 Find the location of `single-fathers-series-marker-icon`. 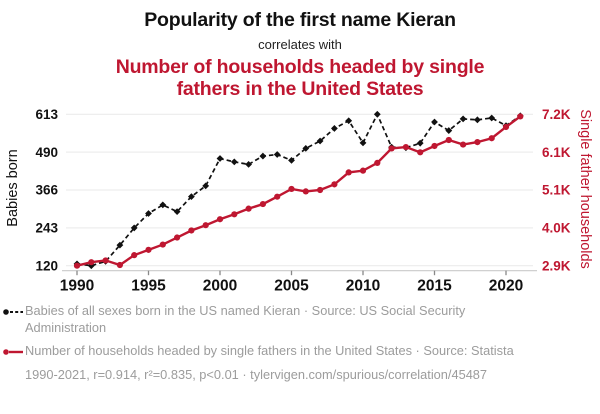

single-fathers-series-marker-icon is located at coordinates (13, 352).